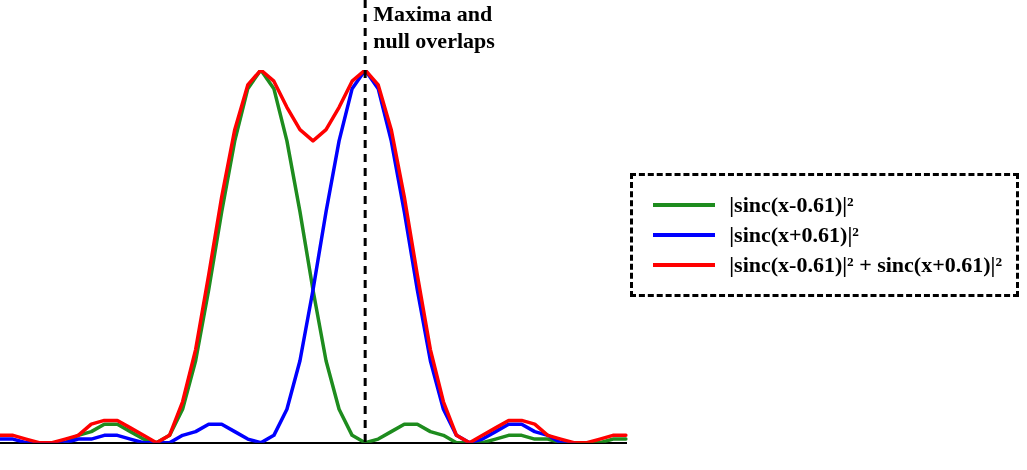 This screenshot has width=1027, height=470. I want to click on text: Maxima and null overlaps, so click(434, 26).